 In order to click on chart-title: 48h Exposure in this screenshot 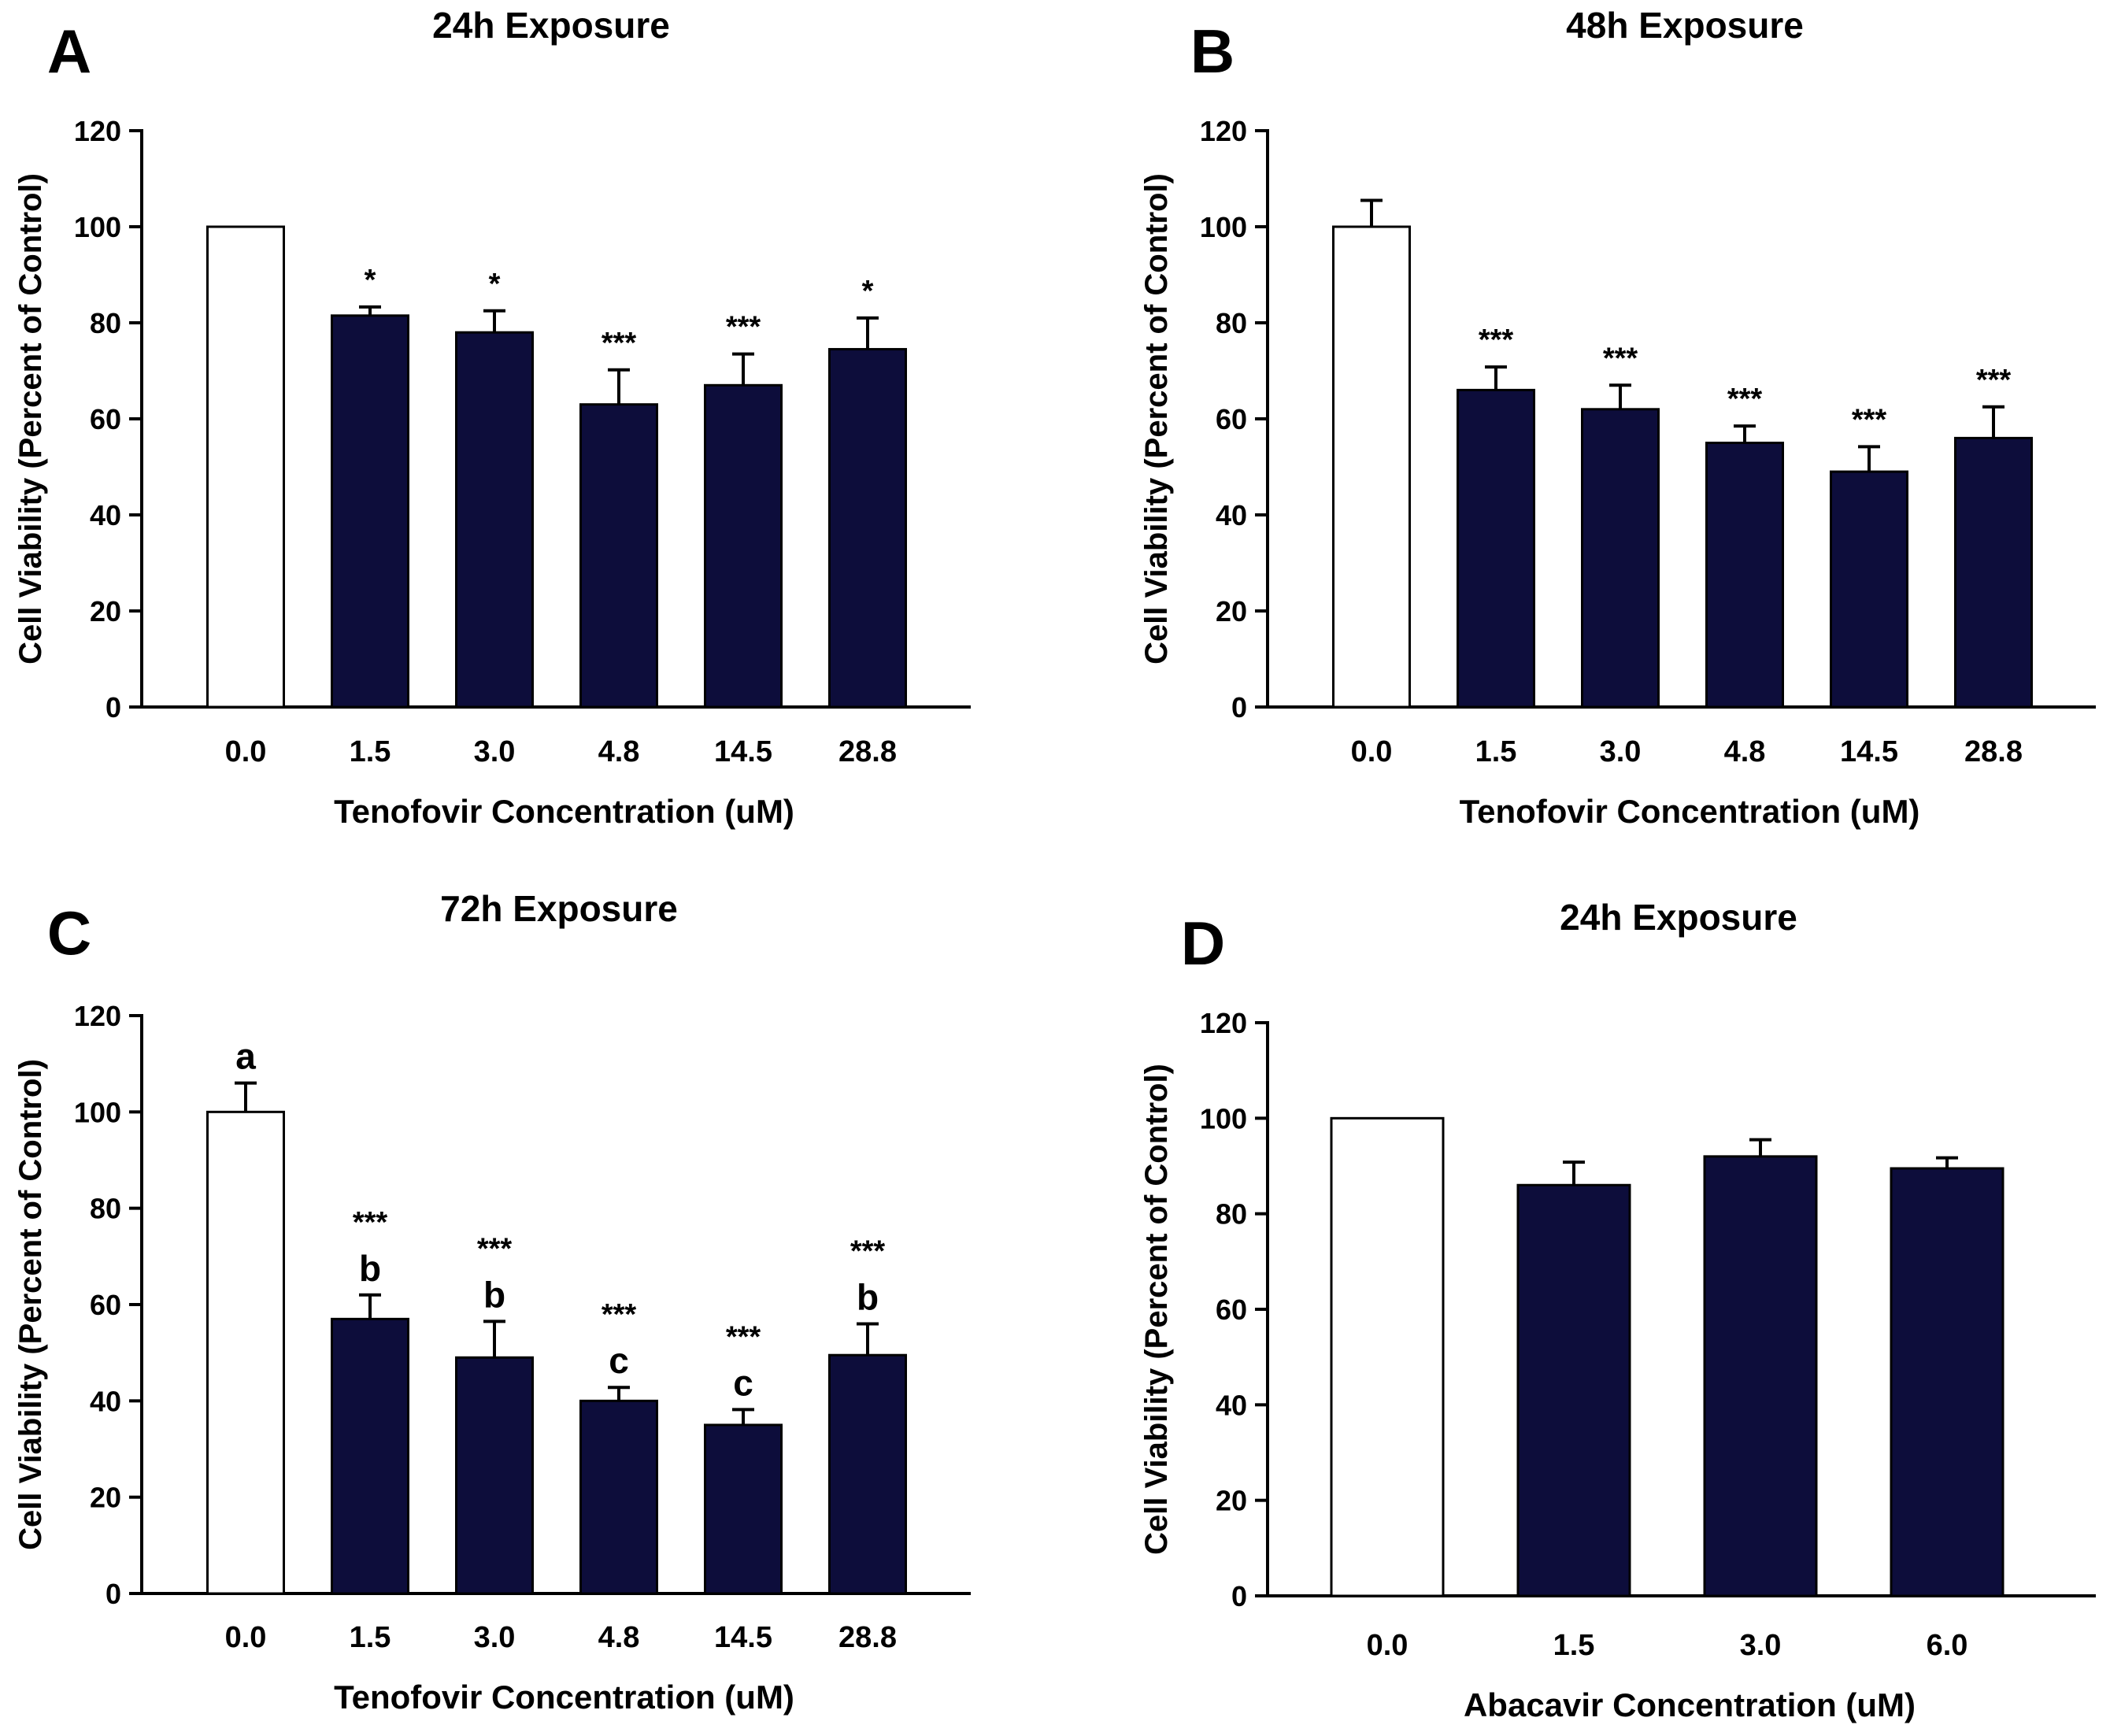, I will do `click(1685, 25)`.